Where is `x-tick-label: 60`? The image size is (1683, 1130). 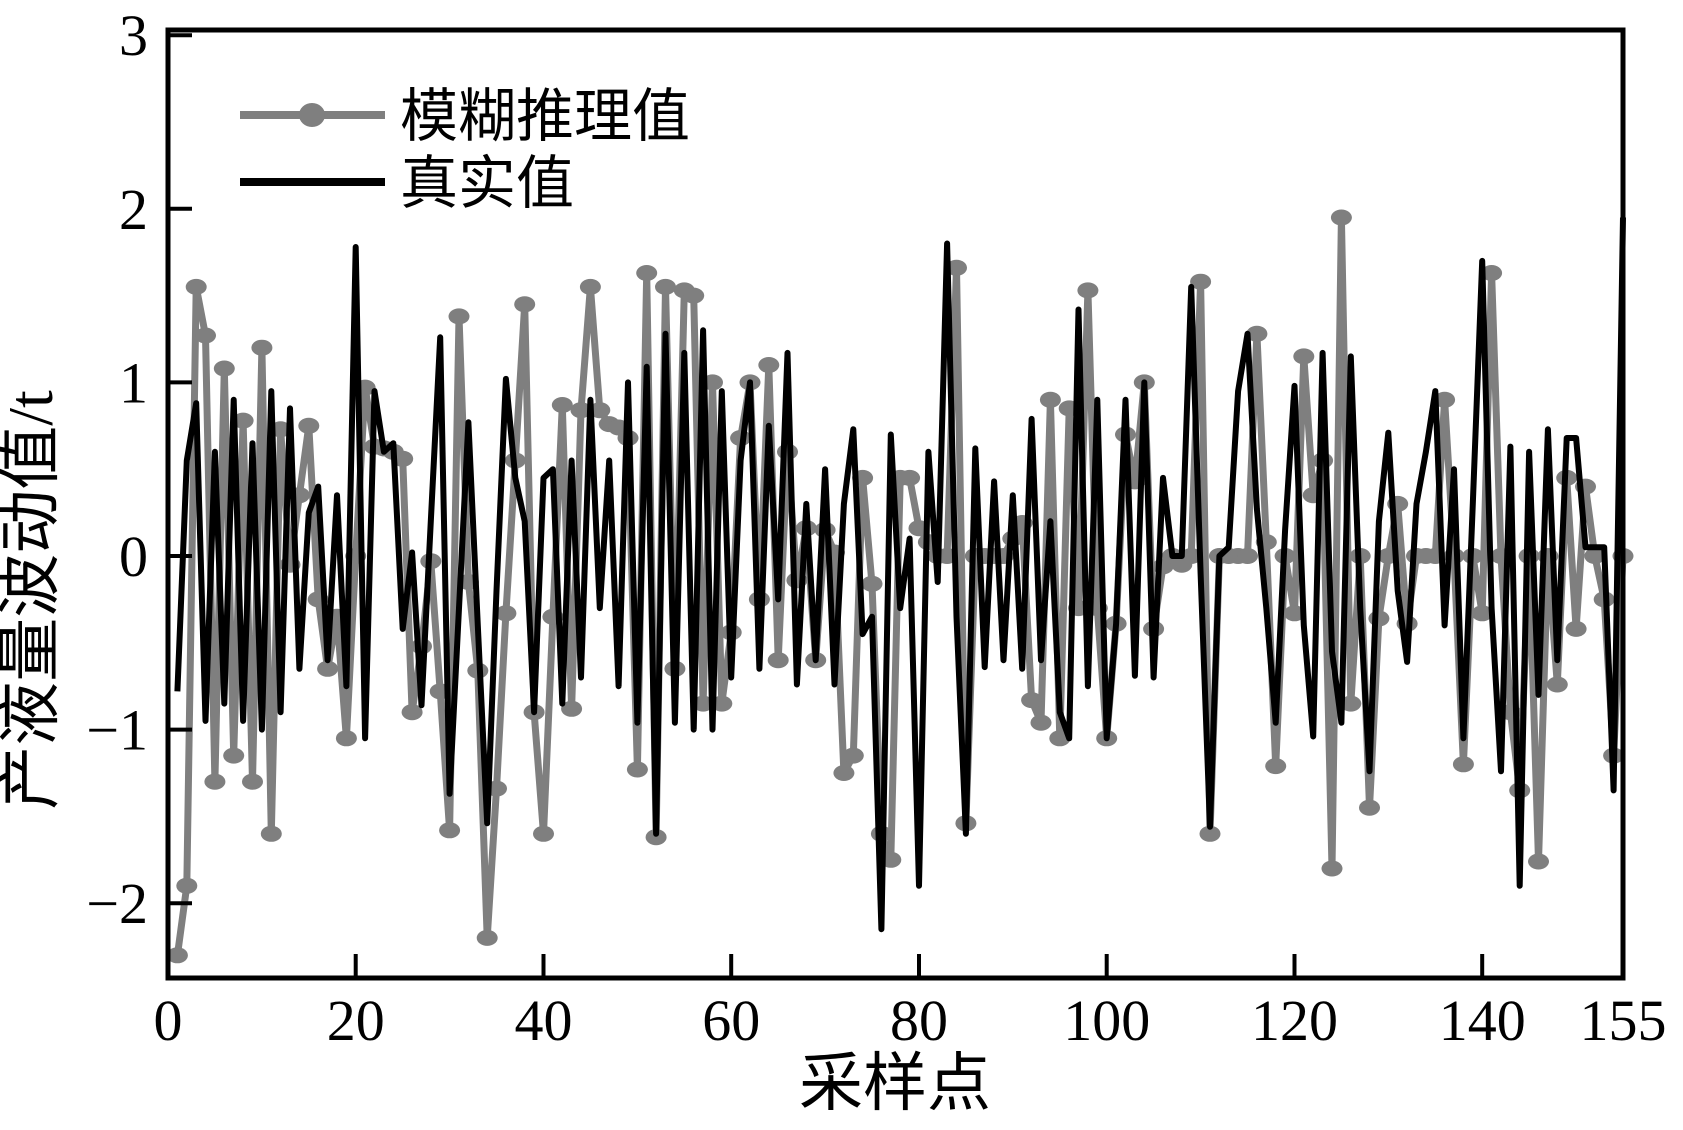
x-tick-label: 60 is located at coordinates (731, 1020).